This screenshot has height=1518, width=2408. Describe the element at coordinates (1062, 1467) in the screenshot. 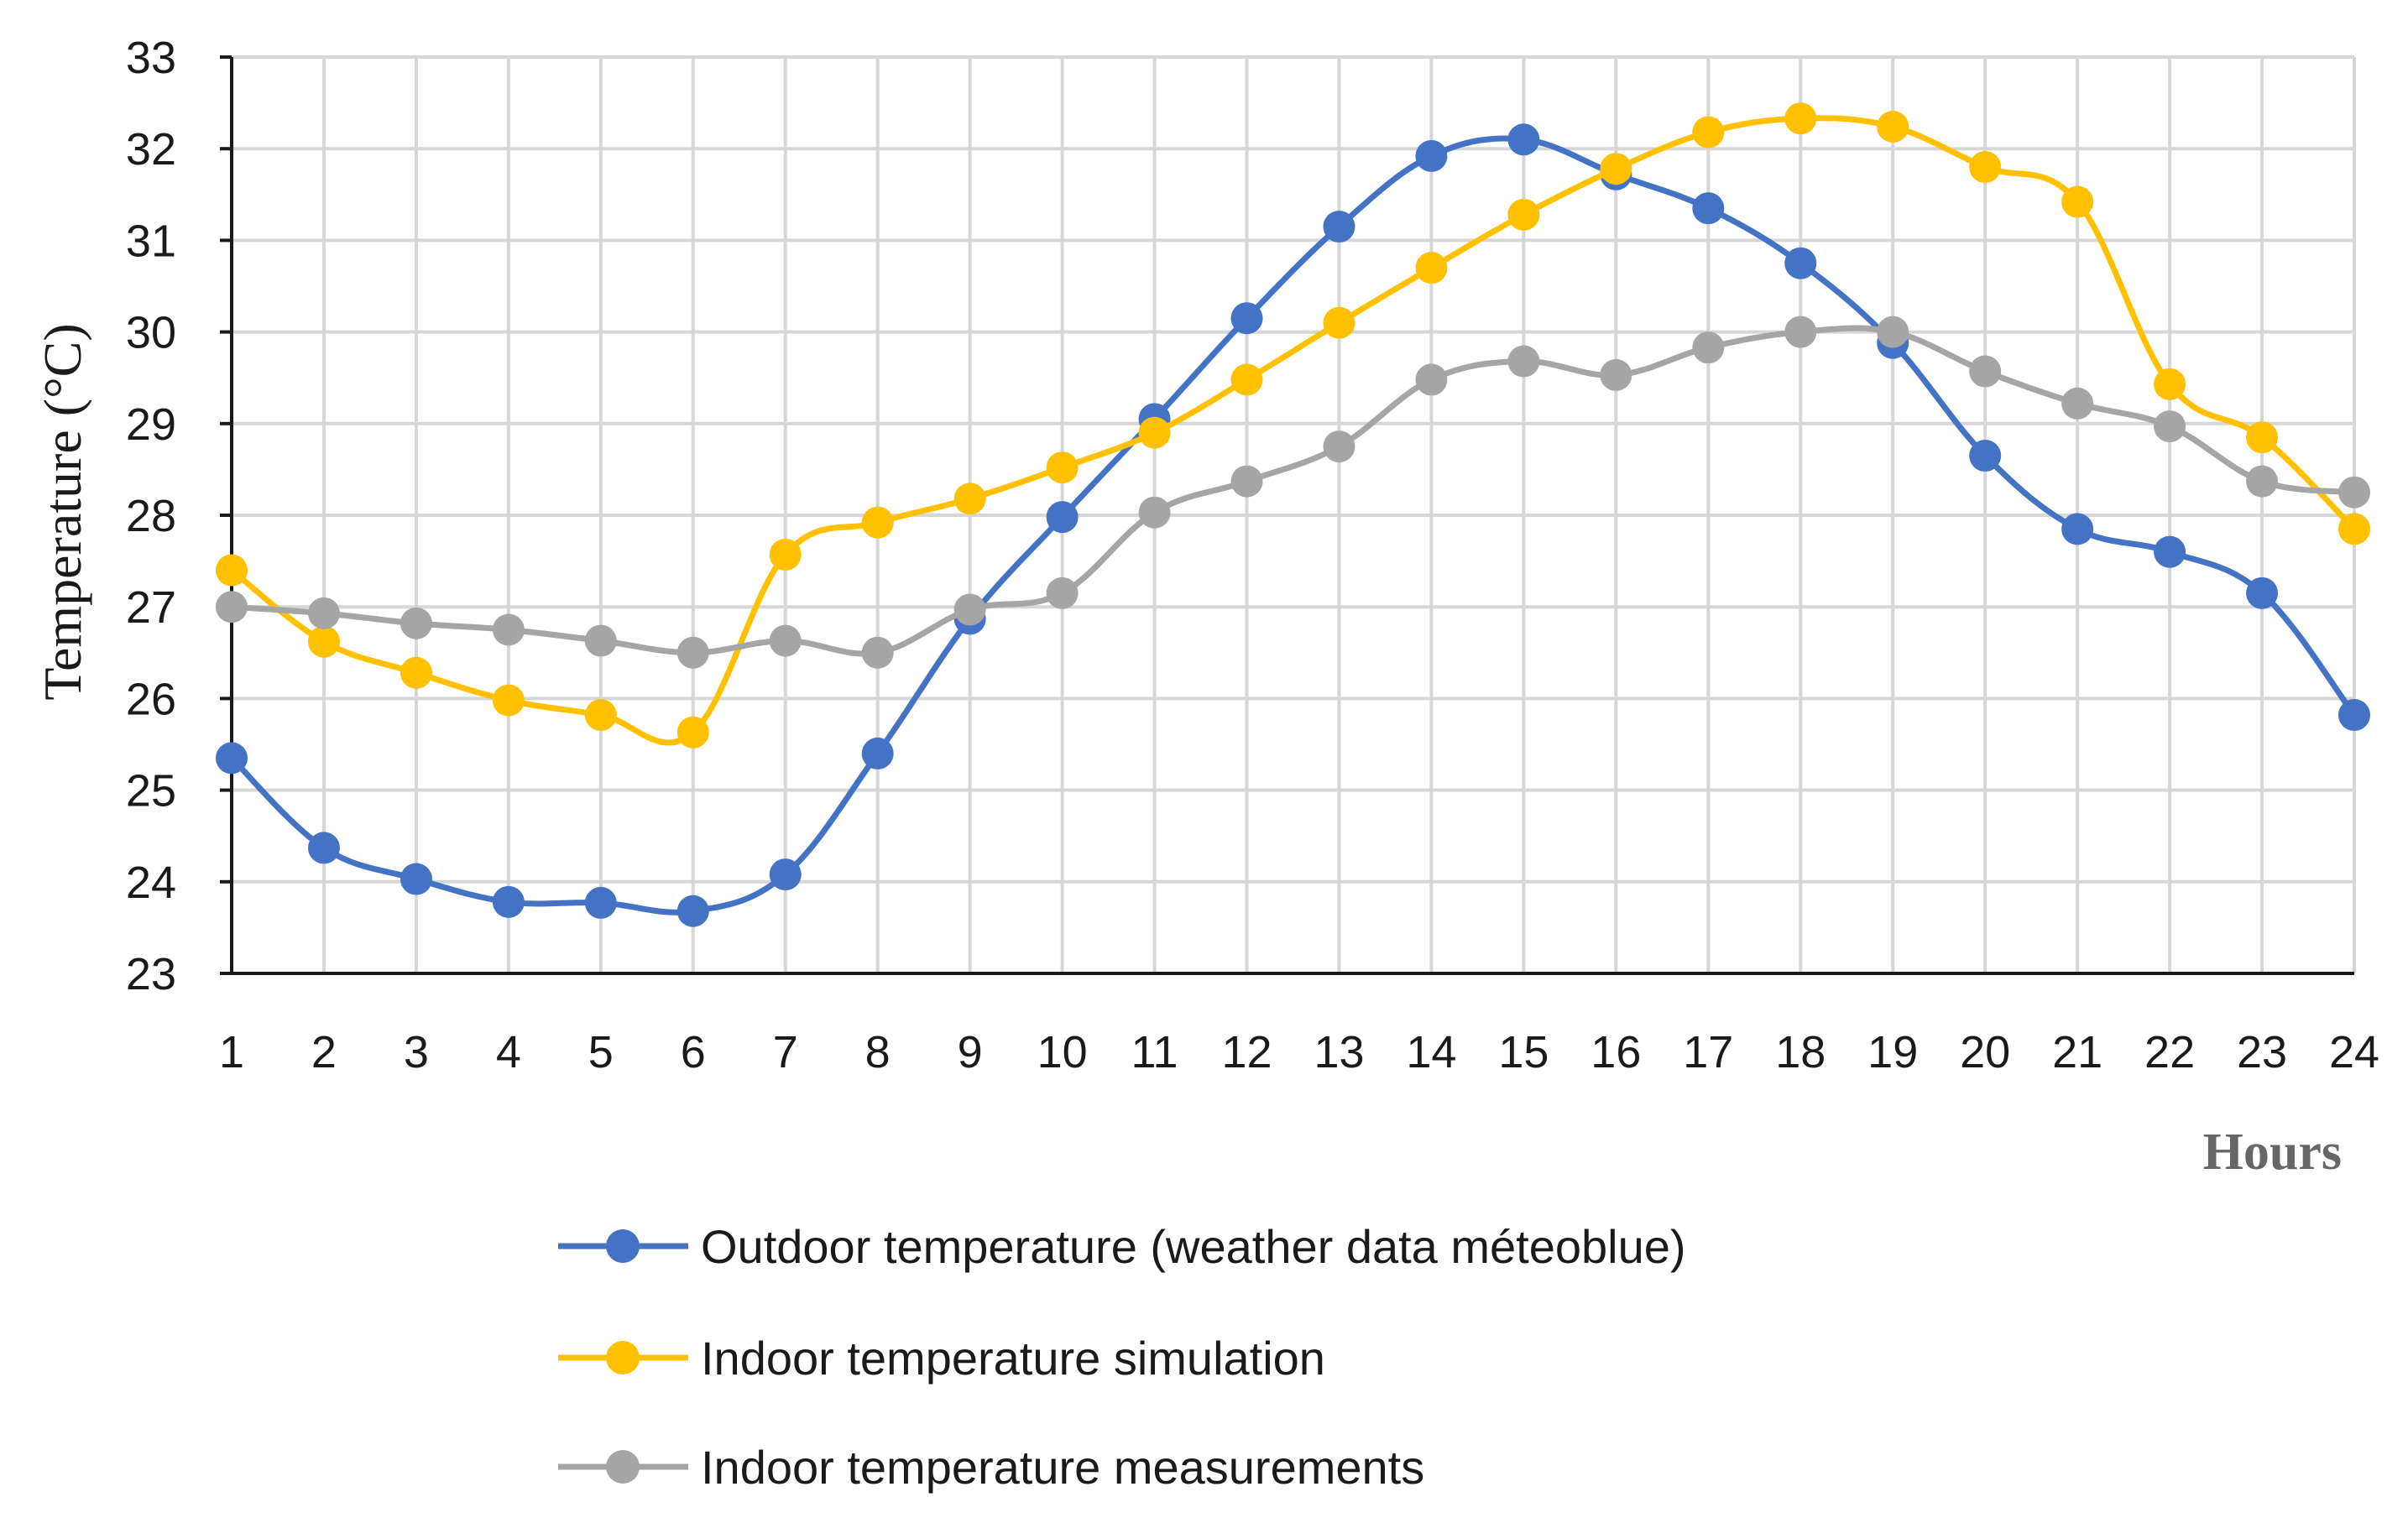

I see `legend-label: Indoor temperature measurements` at that location.